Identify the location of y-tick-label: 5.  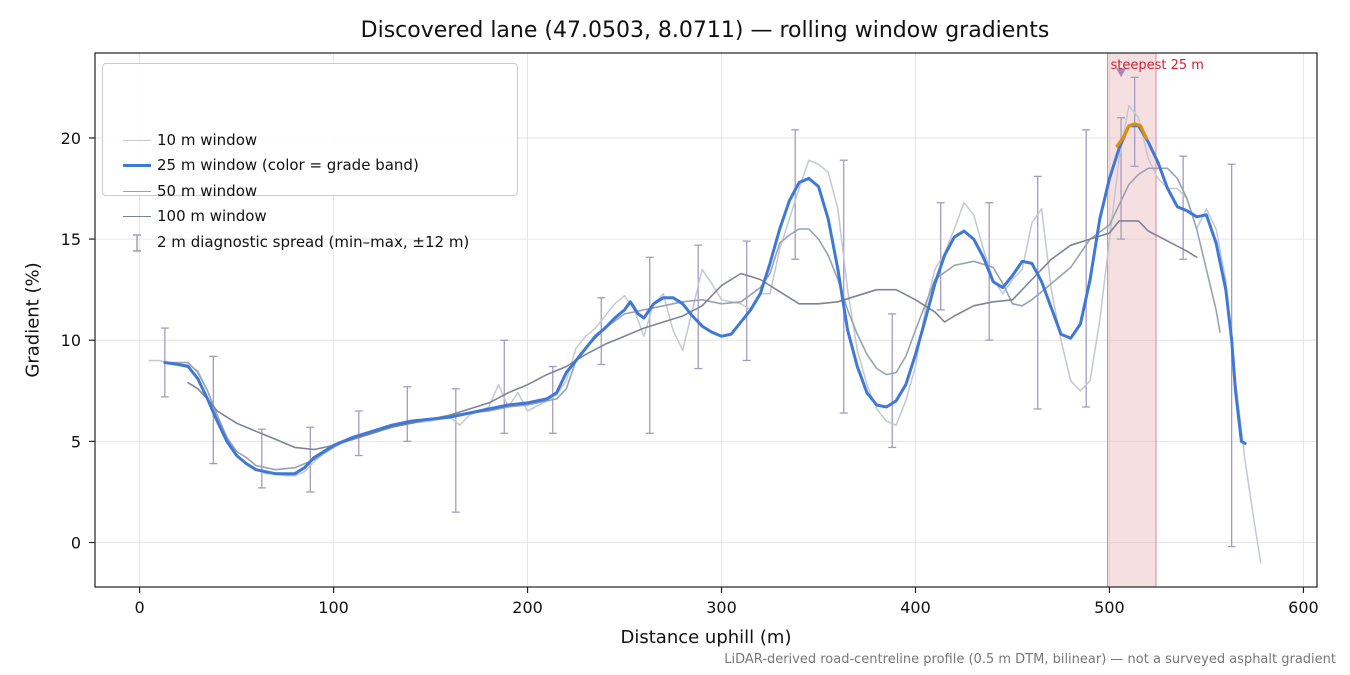
(76, 441).